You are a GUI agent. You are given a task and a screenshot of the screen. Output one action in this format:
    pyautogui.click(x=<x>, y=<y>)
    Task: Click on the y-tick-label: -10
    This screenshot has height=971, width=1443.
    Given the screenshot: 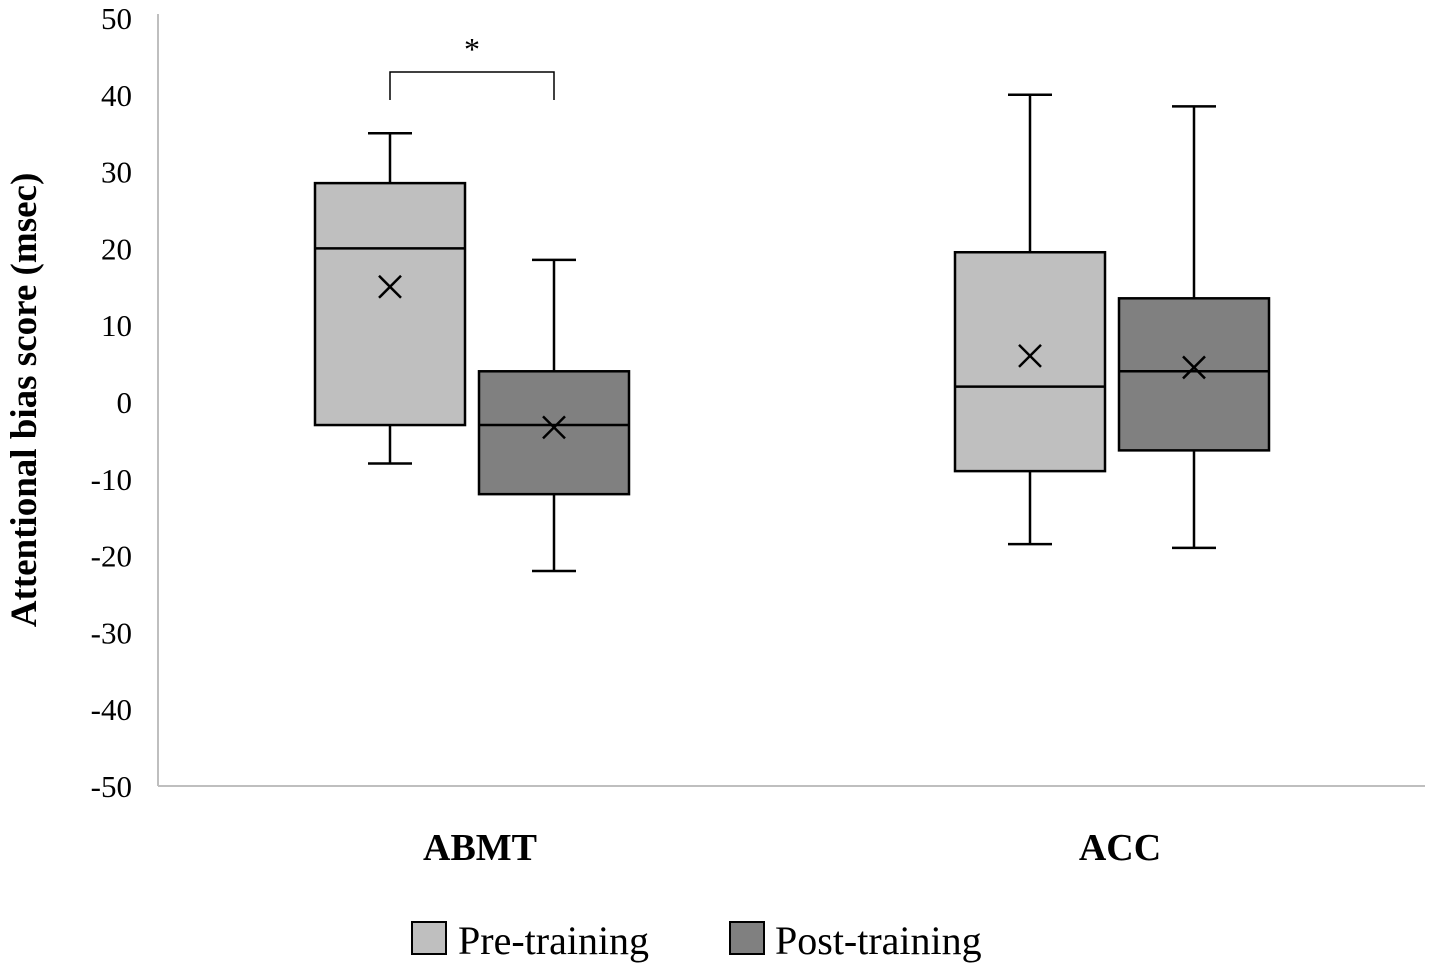 What is the action you would take?
    pyautogui.click(x=111, y=479)
    